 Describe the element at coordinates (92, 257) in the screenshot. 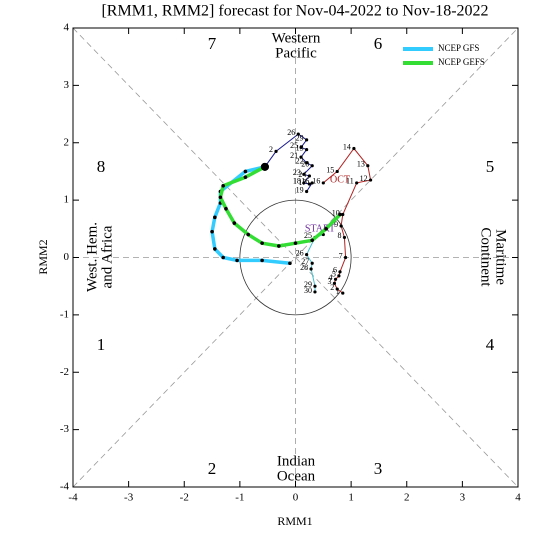

I see `region-label: West. Hem.` at that location.